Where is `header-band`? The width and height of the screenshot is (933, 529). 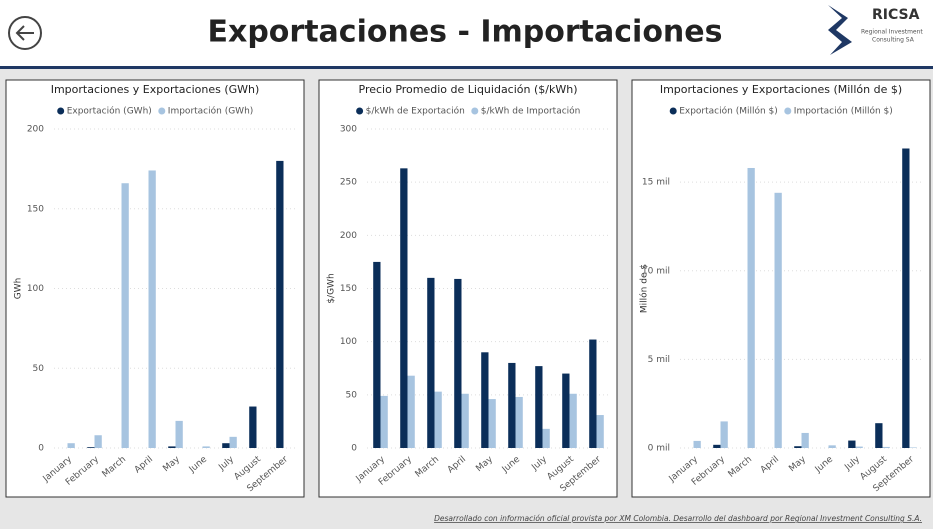 header-band is located at coordinates (466, 33).